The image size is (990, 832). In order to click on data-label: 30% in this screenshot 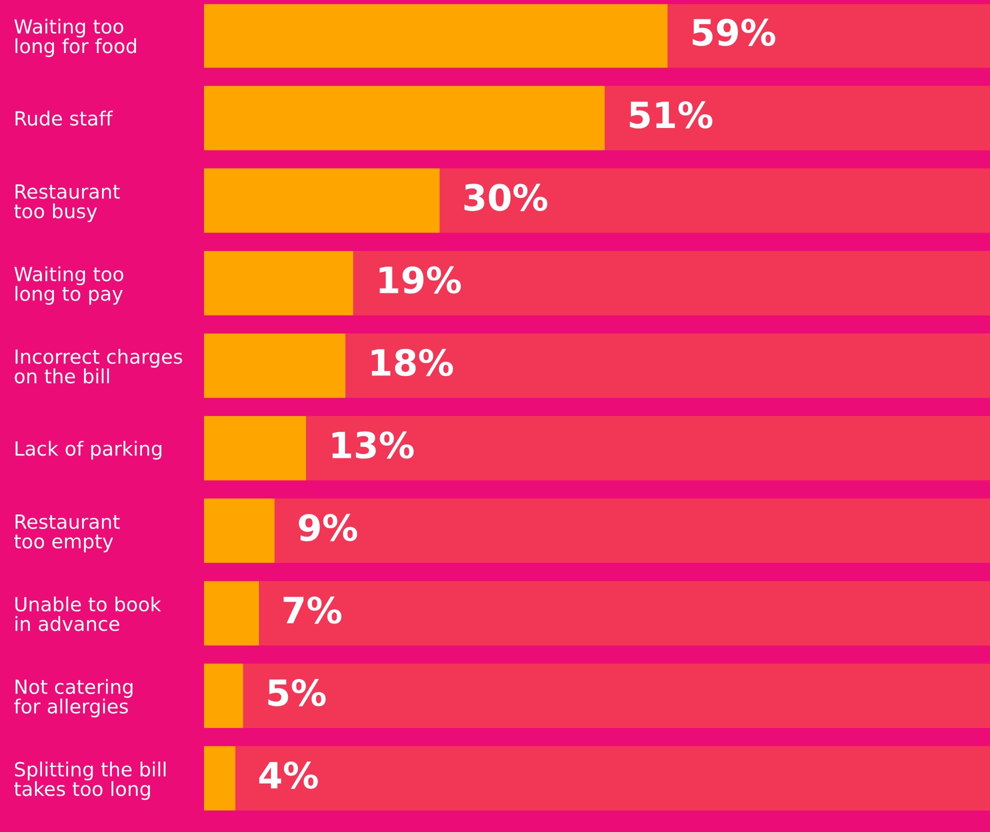, I will do `click(506, 198)`.